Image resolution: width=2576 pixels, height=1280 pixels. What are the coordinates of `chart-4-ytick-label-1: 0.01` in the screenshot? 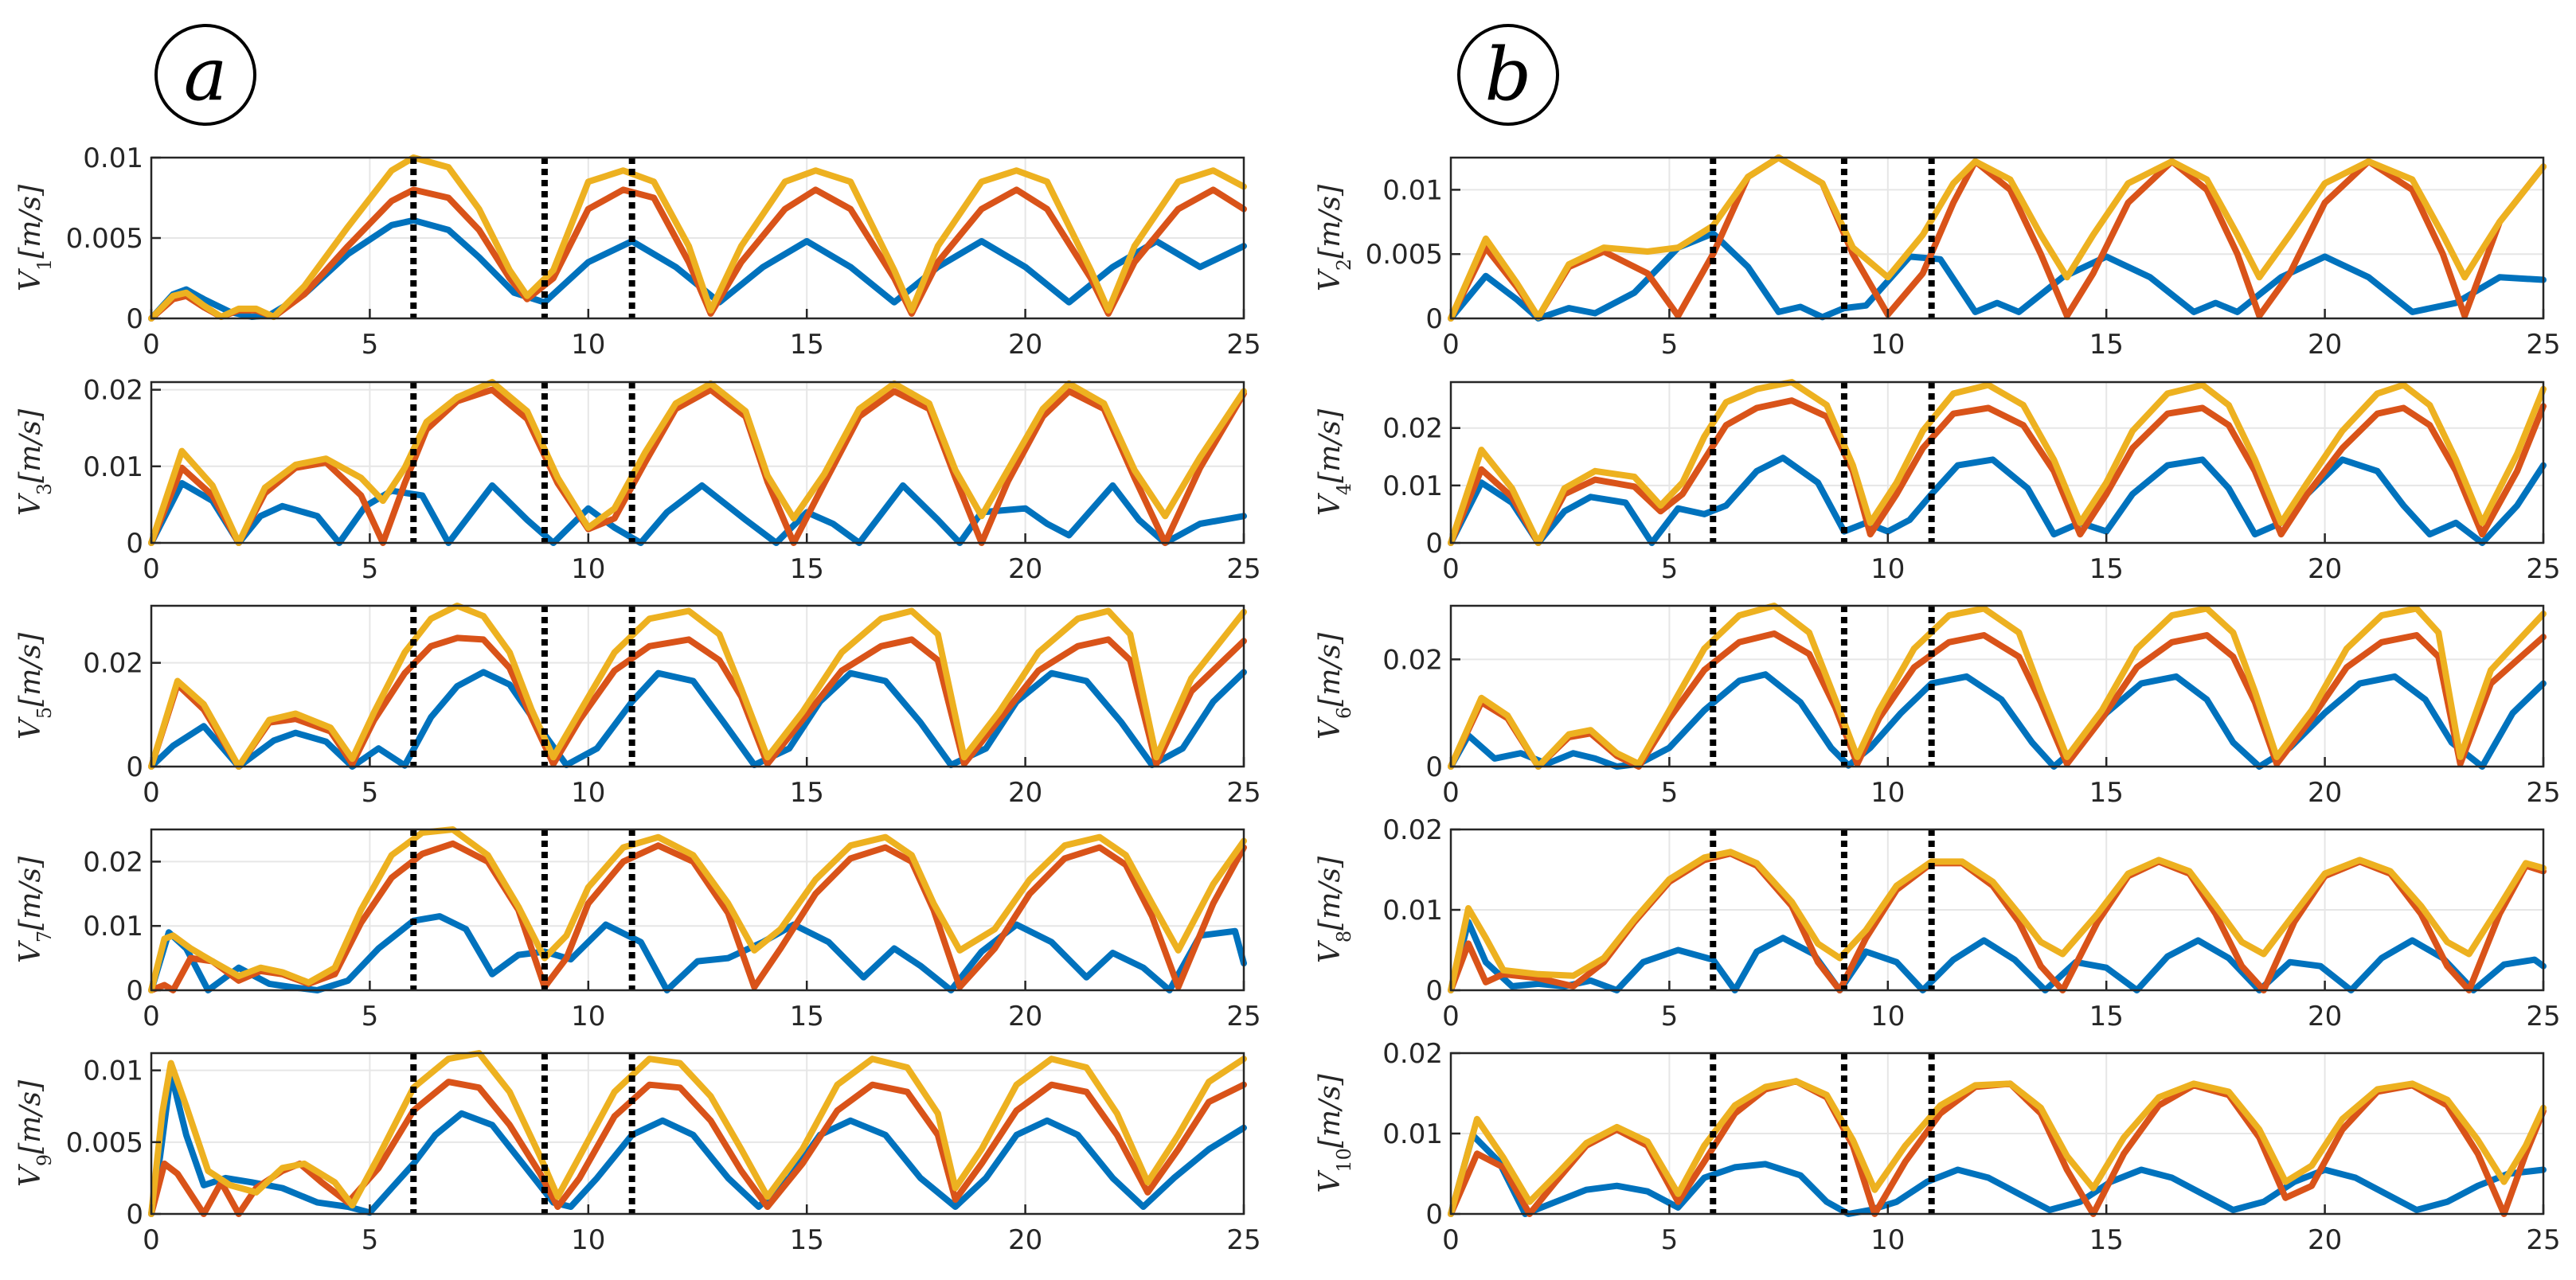 It's located at (1412, 486).